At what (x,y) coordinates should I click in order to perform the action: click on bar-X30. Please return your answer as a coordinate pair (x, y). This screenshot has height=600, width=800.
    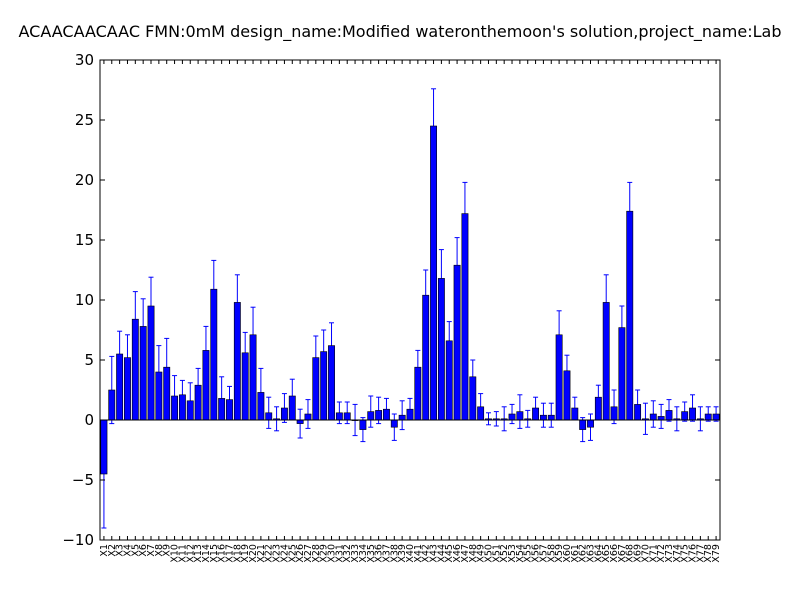
    Looking at the image, I should click on (331, 383).